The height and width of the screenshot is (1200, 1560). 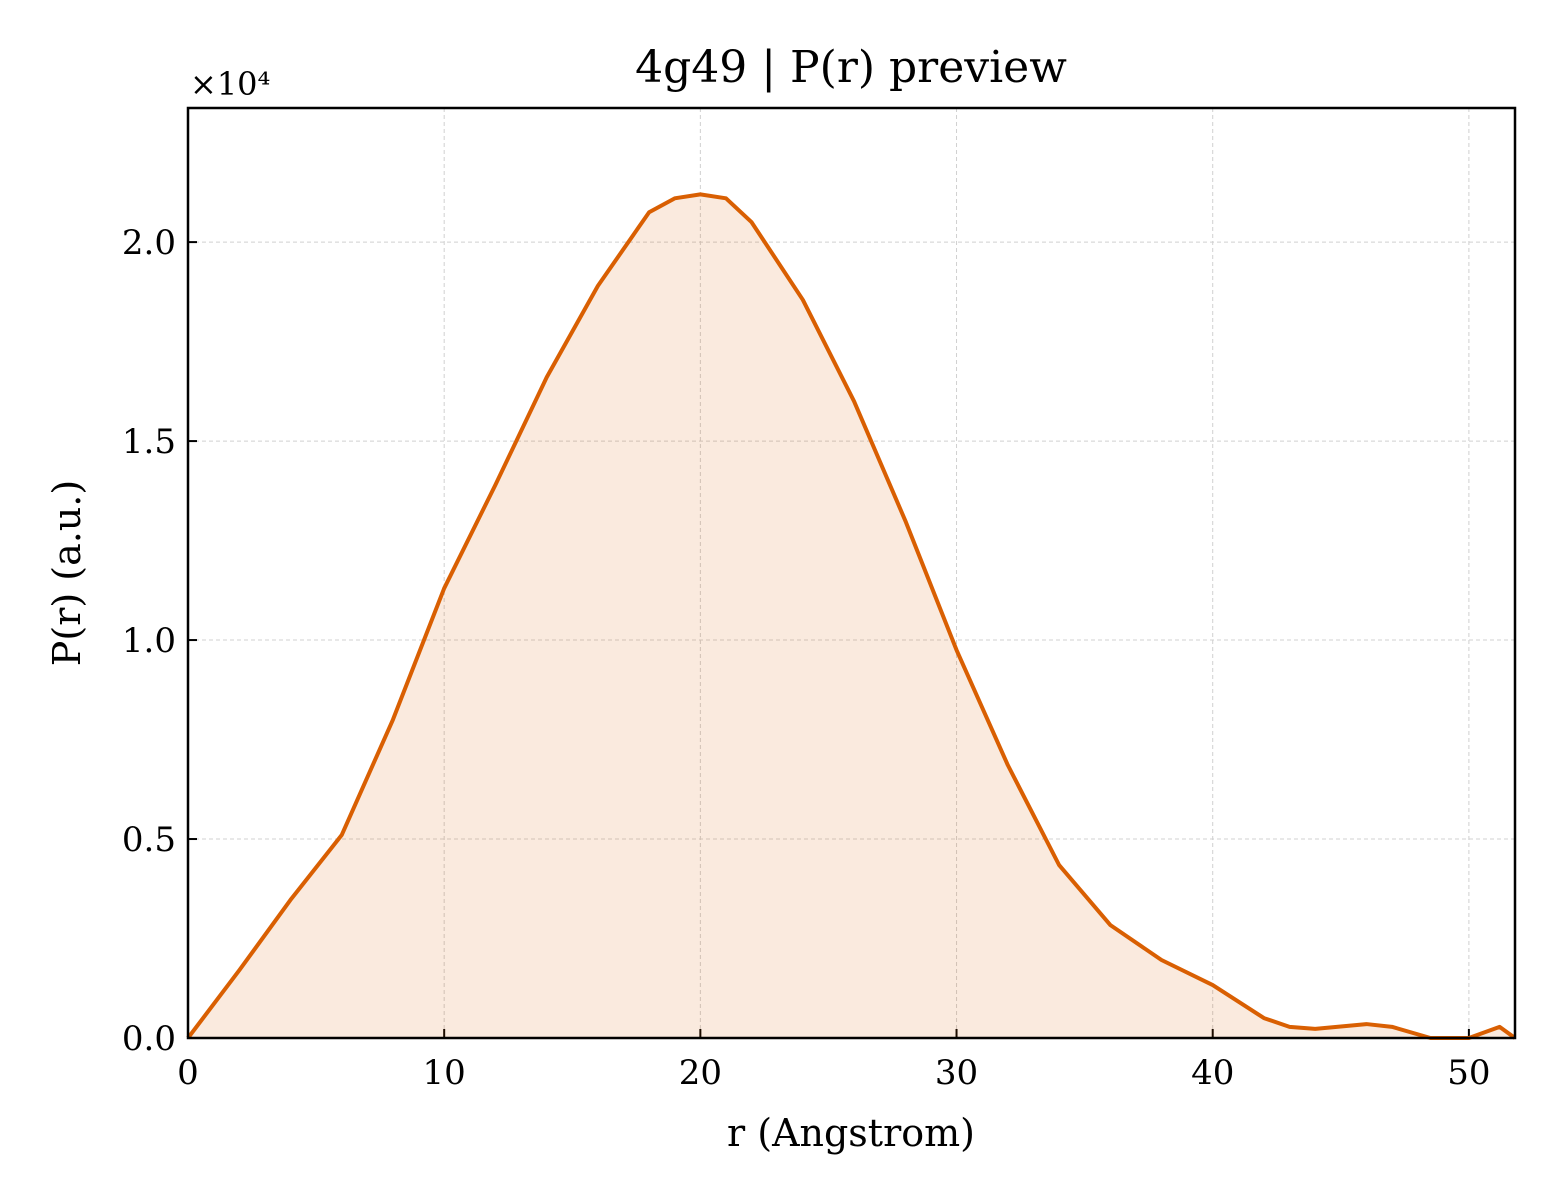 I want to click on y-tick-label: 1.5, so click(x=149, y=442).